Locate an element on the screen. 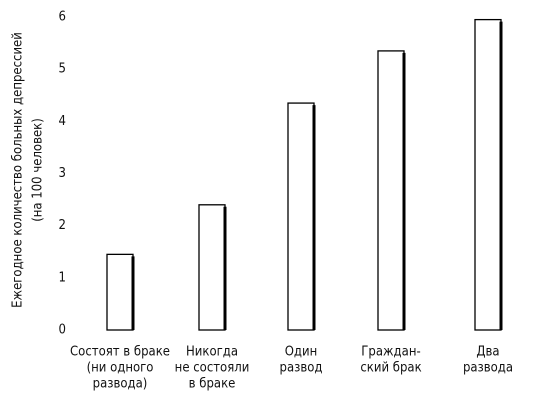 The image size is (541, 401). y-tick-label: 3 is located at coordinates (62, 173).